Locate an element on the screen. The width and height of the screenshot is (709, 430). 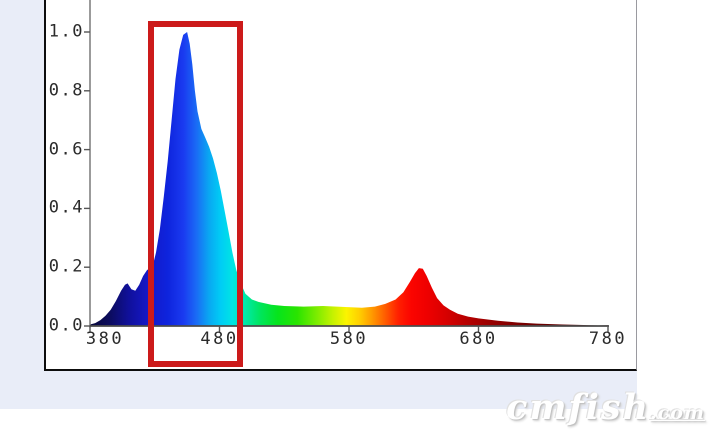
y-axis-tick-label: 0.6 is located at coordinates (66, 149).